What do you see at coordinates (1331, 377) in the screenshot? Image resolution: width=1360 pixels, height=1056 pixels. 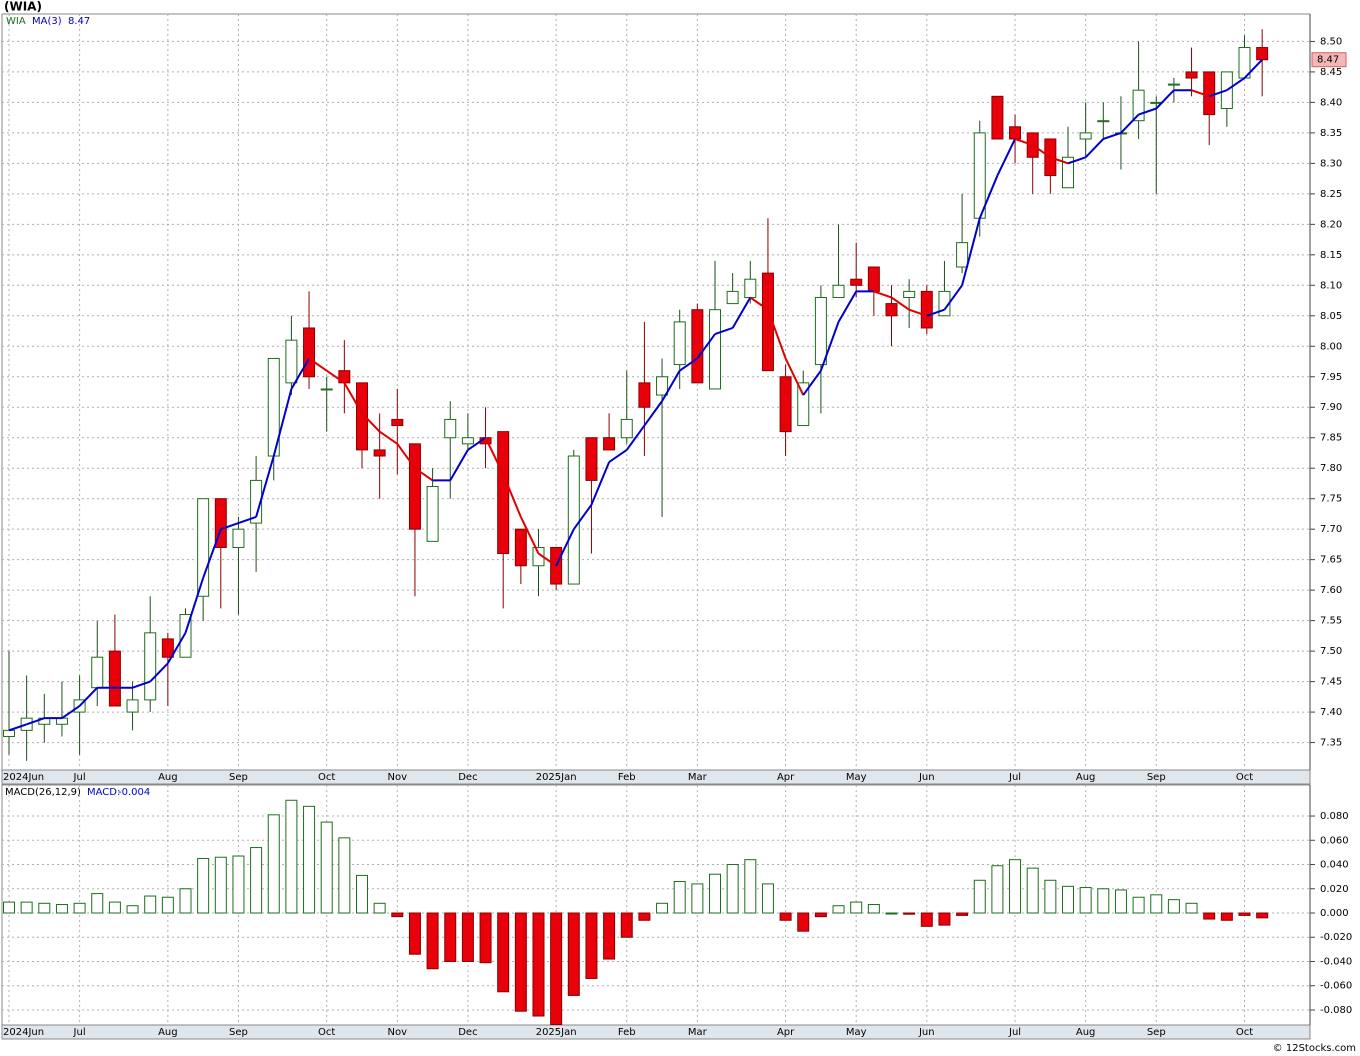 I see `y-tick-label: 7.95` at bounding box center [1331, 377].